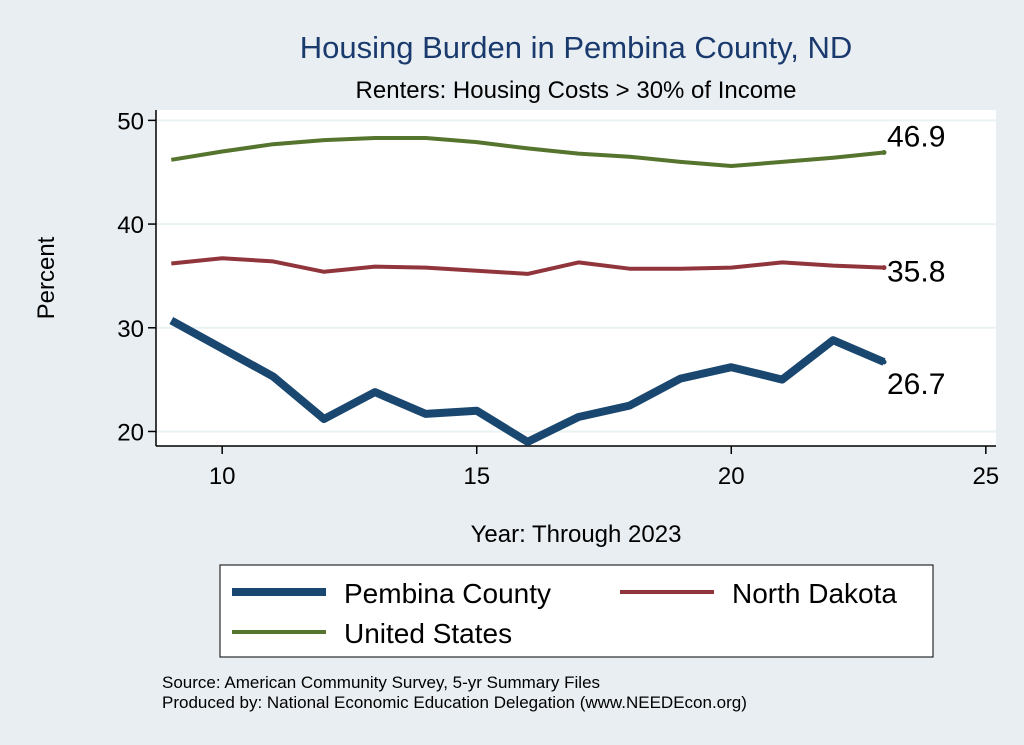 The height and width of the screenshot is (745, 1024). I want to click on chart-title: Housing Burden in Pembina County, ND, so click(576, 47).